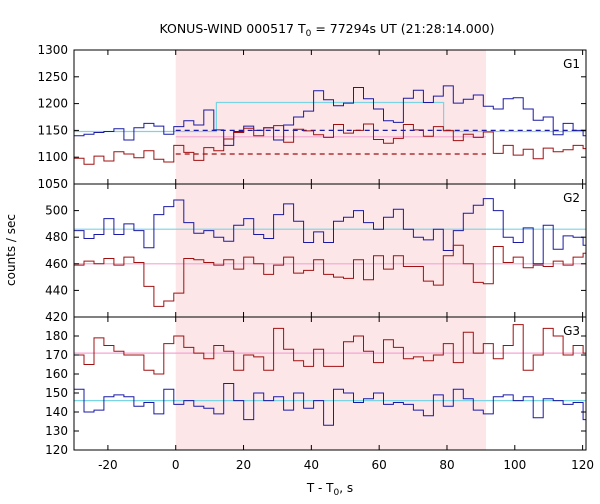 The image size is (600, 504). Describe the element at coordinates (311, 465) in the screenshot. I see `x-tick-label: 40` at that location.